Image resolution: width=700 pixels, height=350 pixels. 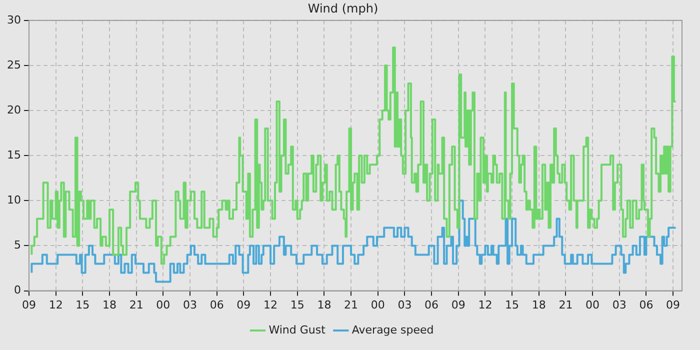 What do you see at coordinates (13, 65) in the screenshot?
I see `y-tick-label: 25` at bounding box center [13, 65].